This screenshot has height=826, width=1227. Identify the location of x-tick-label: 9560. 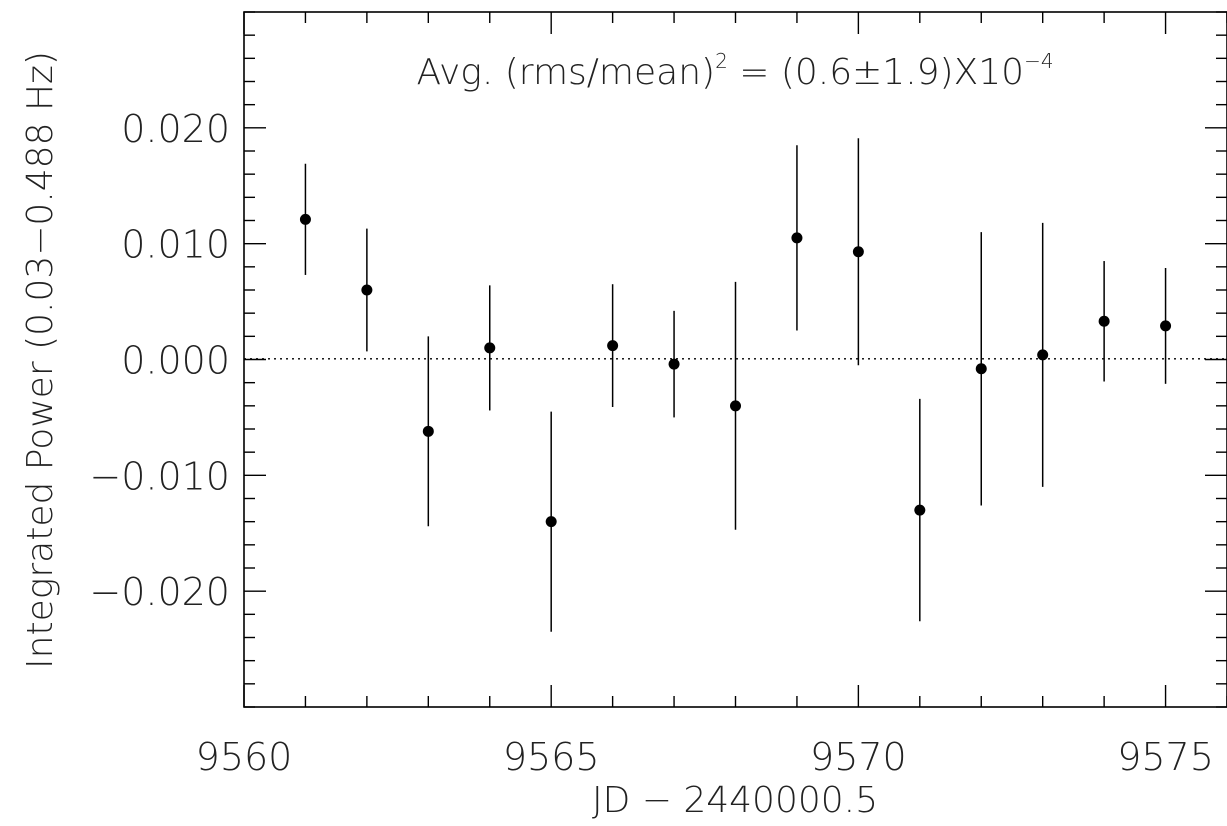
(244, 757).